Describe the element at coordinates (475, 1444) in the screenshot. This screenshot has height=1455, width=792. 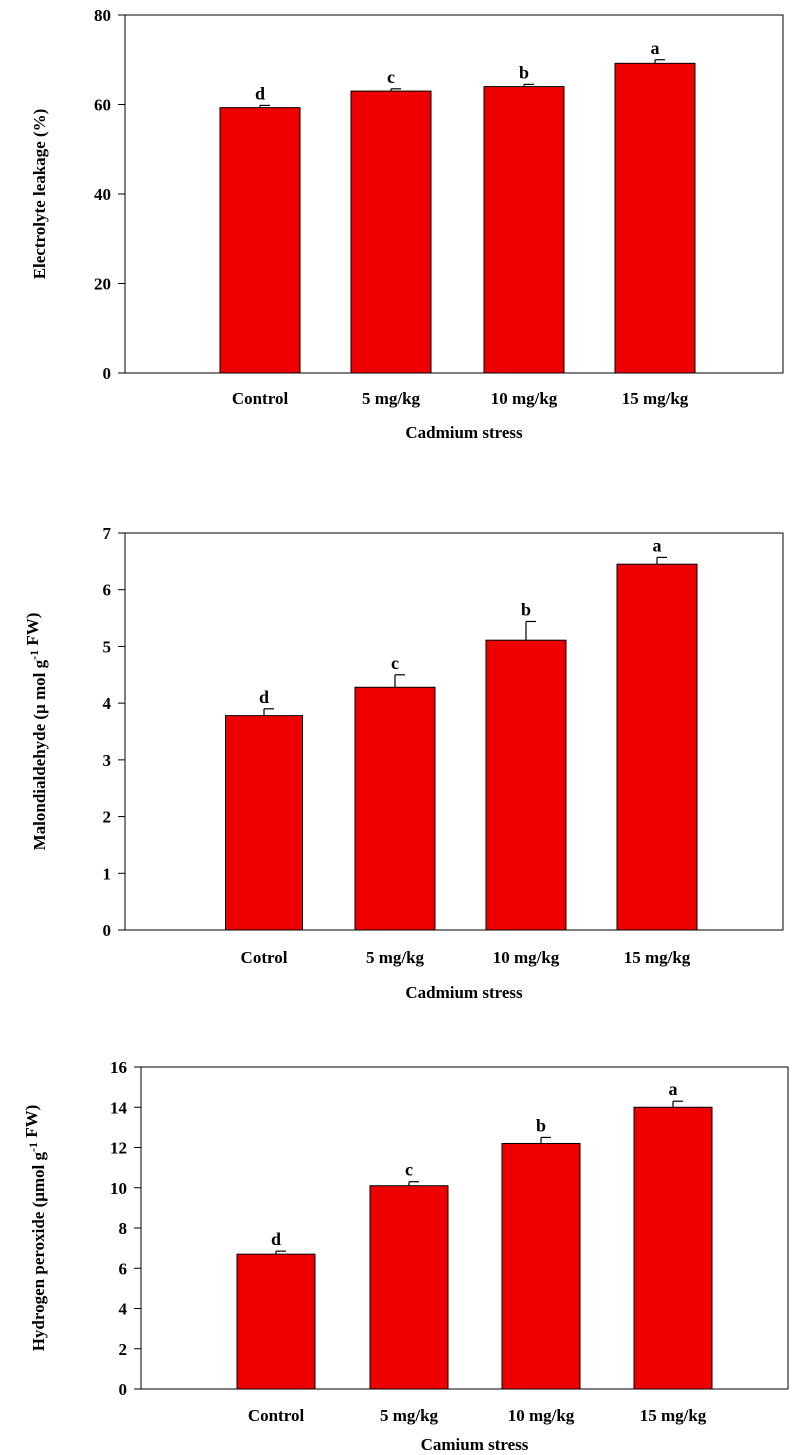
I see `x-axis-label: Camium stress` at that location.